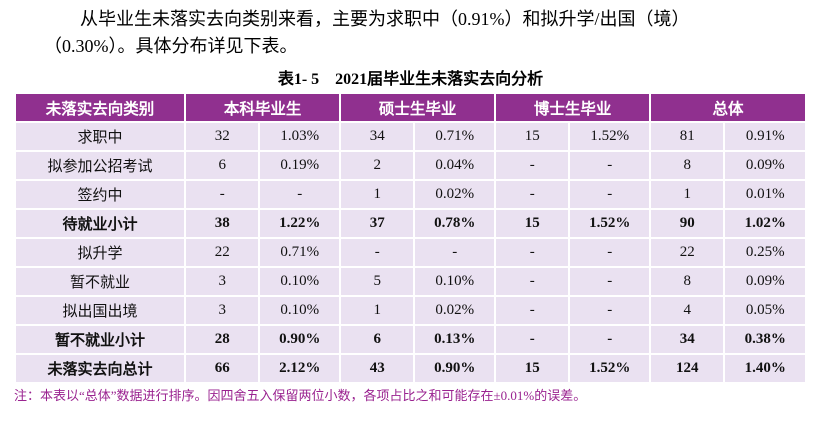 This screenshot has width=821, height=428. What do you see at coordinates (300, 223) in the screenshot?
I see `cell-value: 1.22%` at bounding box center [300, 223].